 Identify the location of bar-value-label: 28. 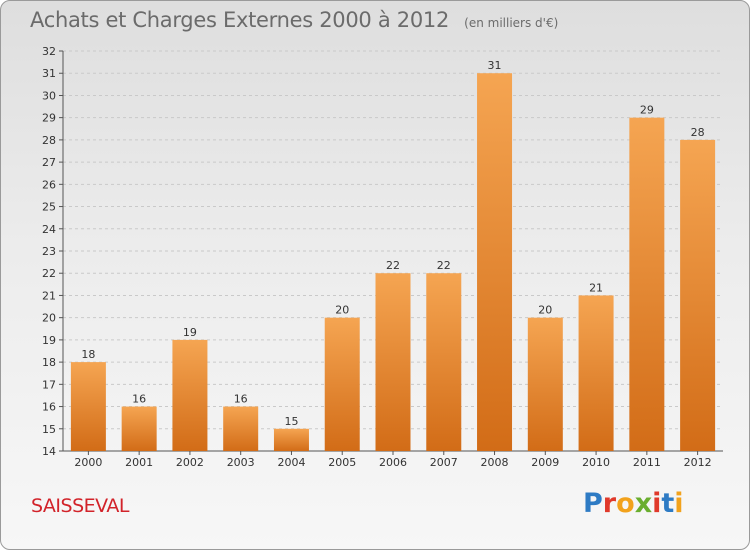
(698, 132).